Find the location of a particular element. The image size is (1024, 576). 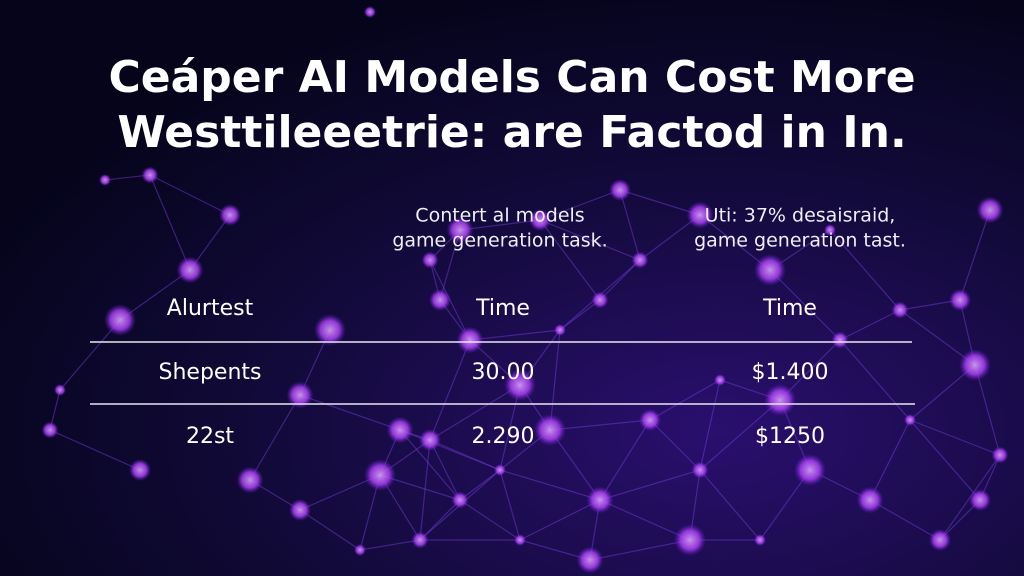

table-cell: Shepents is located at coordinates (210, 372).